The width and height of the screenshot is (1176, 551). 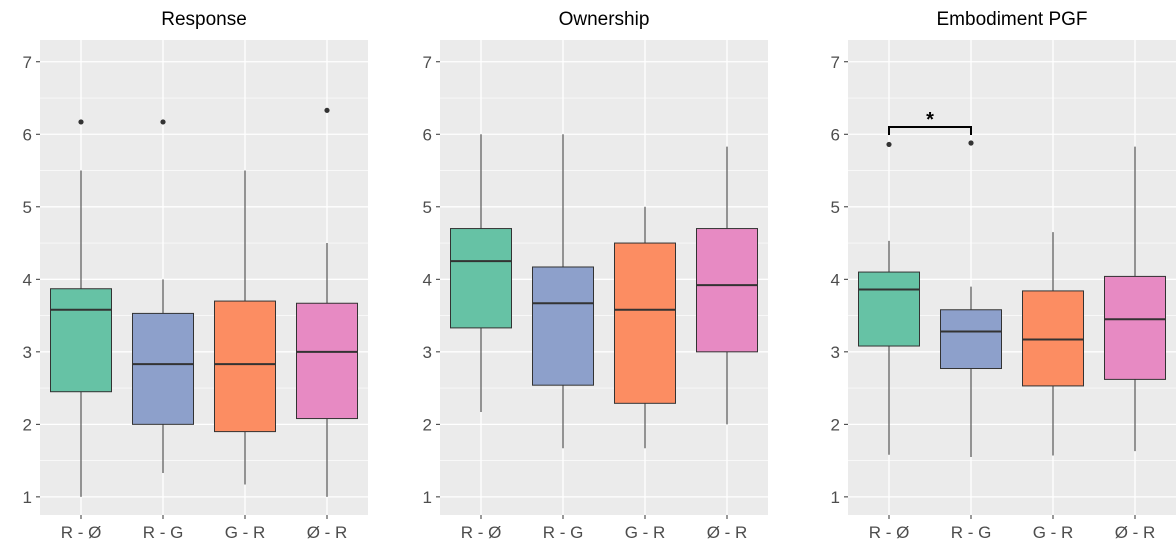 What do you see at coordinates (245, 366) in the screenshot?
I see `box-response-g-r` at bounding box center [245, 366].